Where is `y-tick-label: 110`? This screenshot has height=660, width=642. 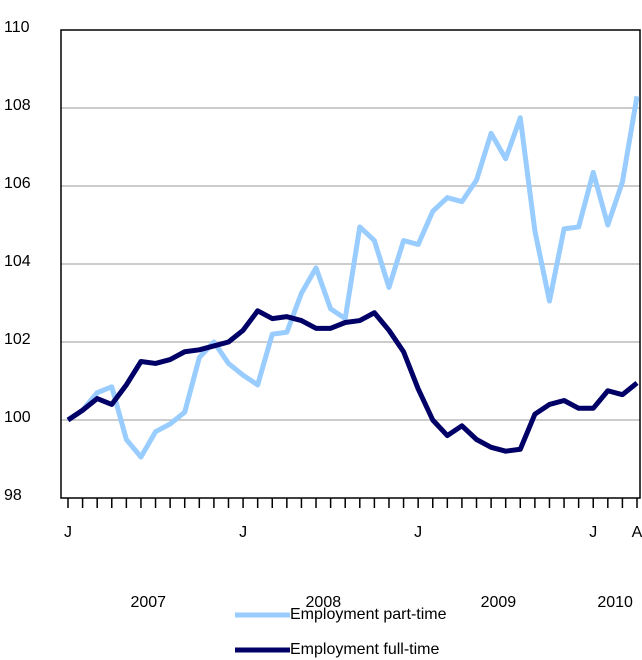 y-tick-label: 110 is located at coordinates (17, 27).